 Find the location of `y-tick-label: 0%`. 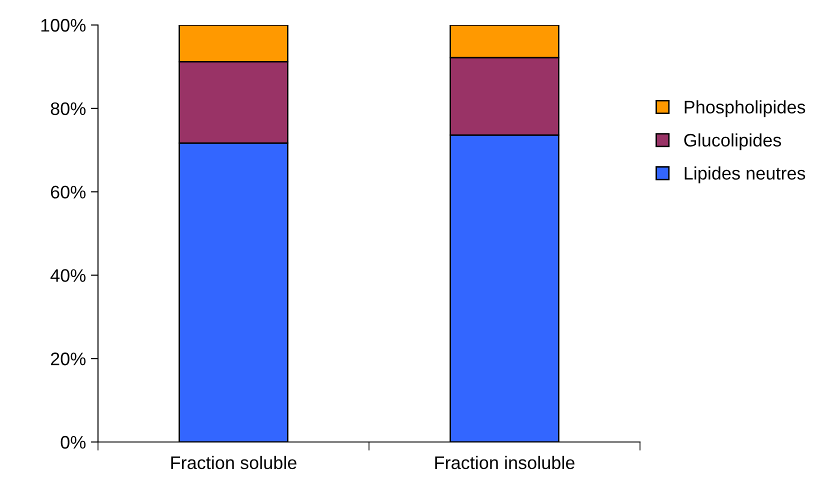

y-tick-label: 0% is located at coordinates (73, 442).